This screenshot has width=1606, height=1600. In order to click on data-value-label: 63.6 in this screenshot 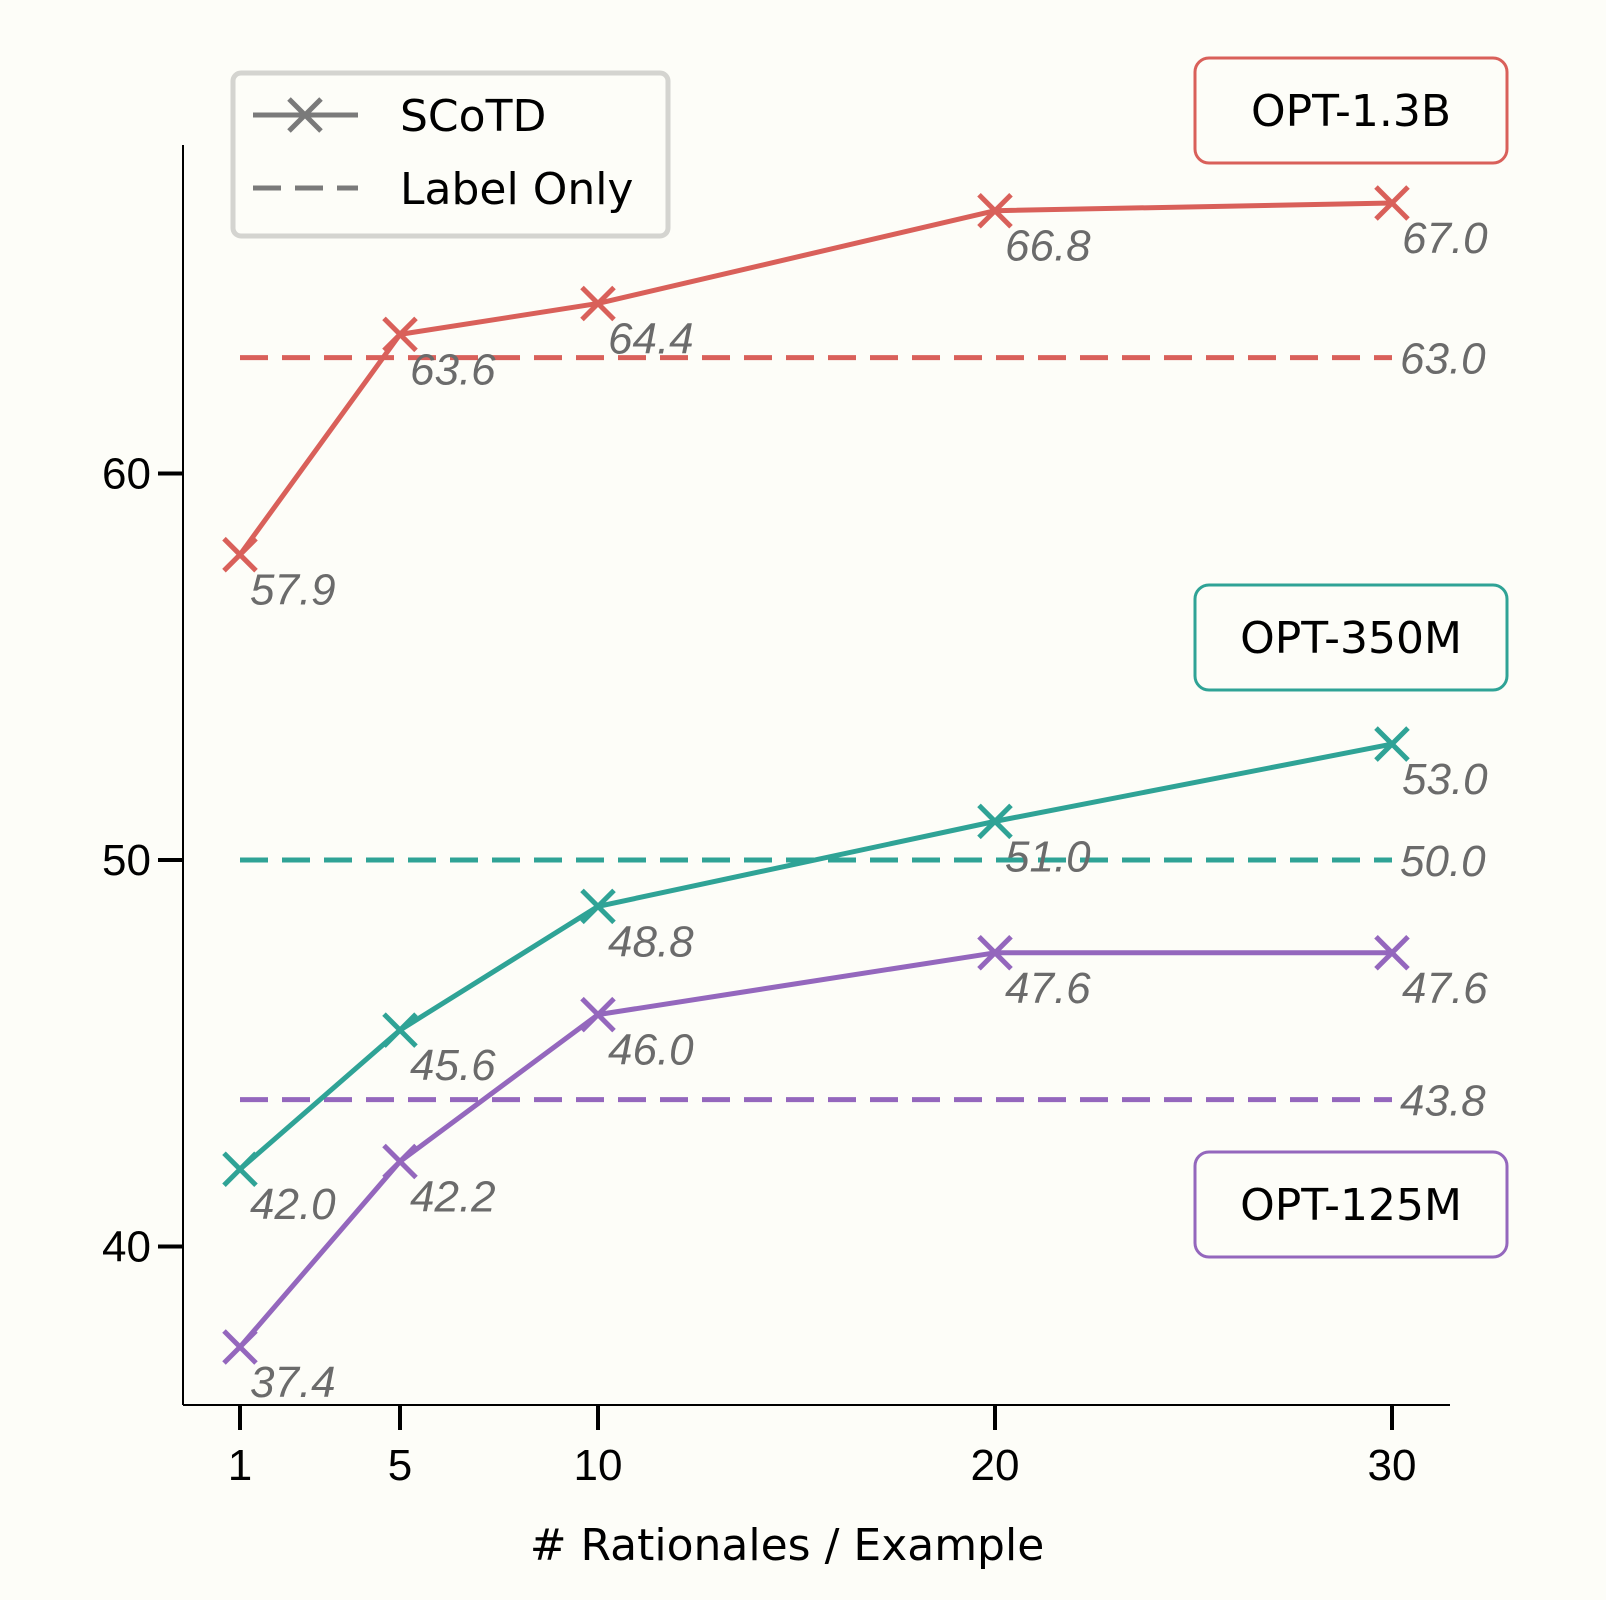, I will do `click(453, 369)`.